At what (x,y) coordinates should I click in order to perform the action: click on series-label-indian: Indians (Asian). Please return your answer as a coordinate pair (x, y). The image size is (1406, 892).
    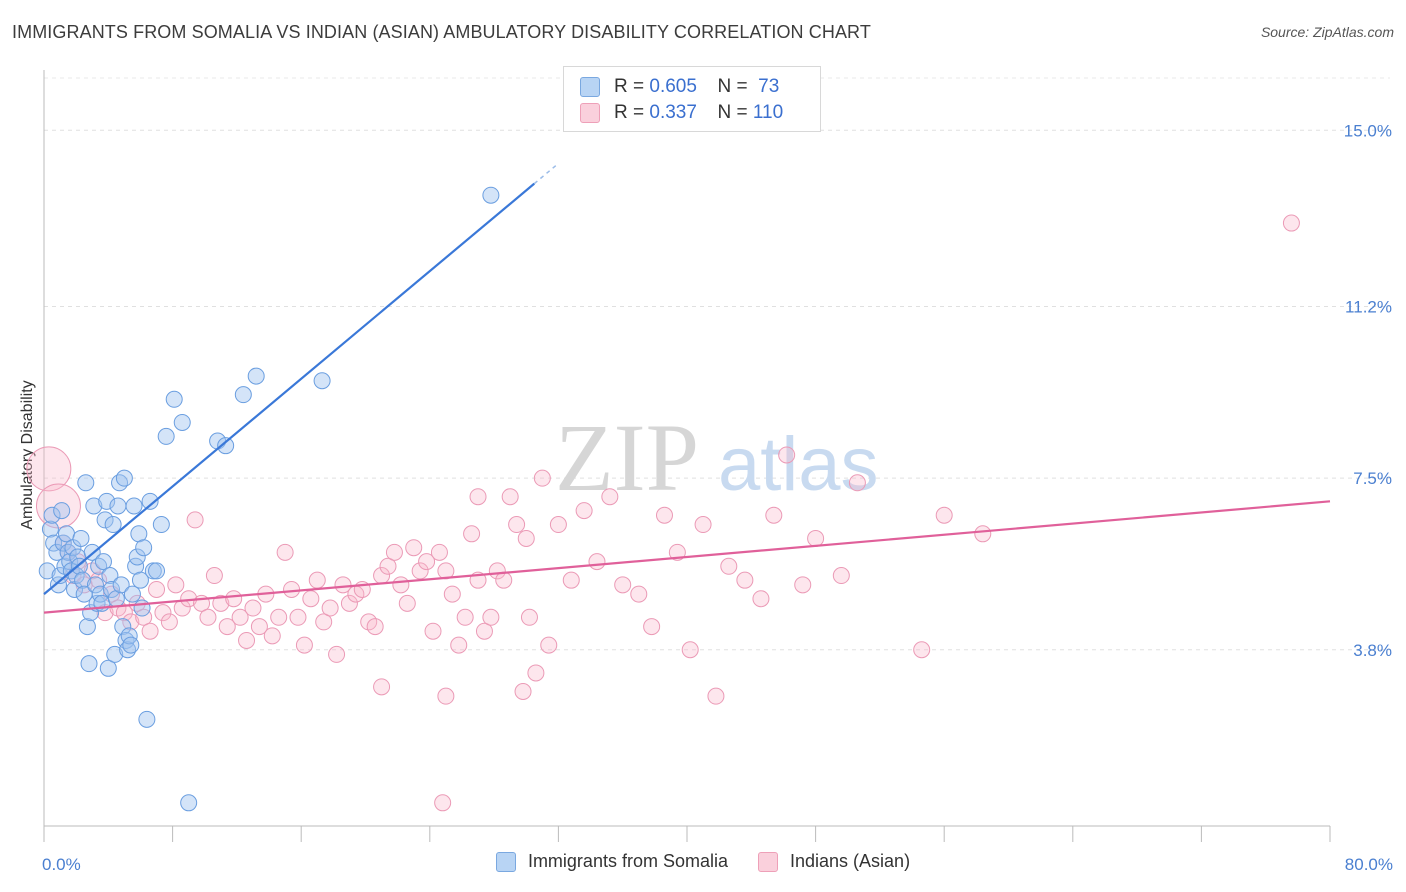
    Looking at the image, I should click on (850, 861).